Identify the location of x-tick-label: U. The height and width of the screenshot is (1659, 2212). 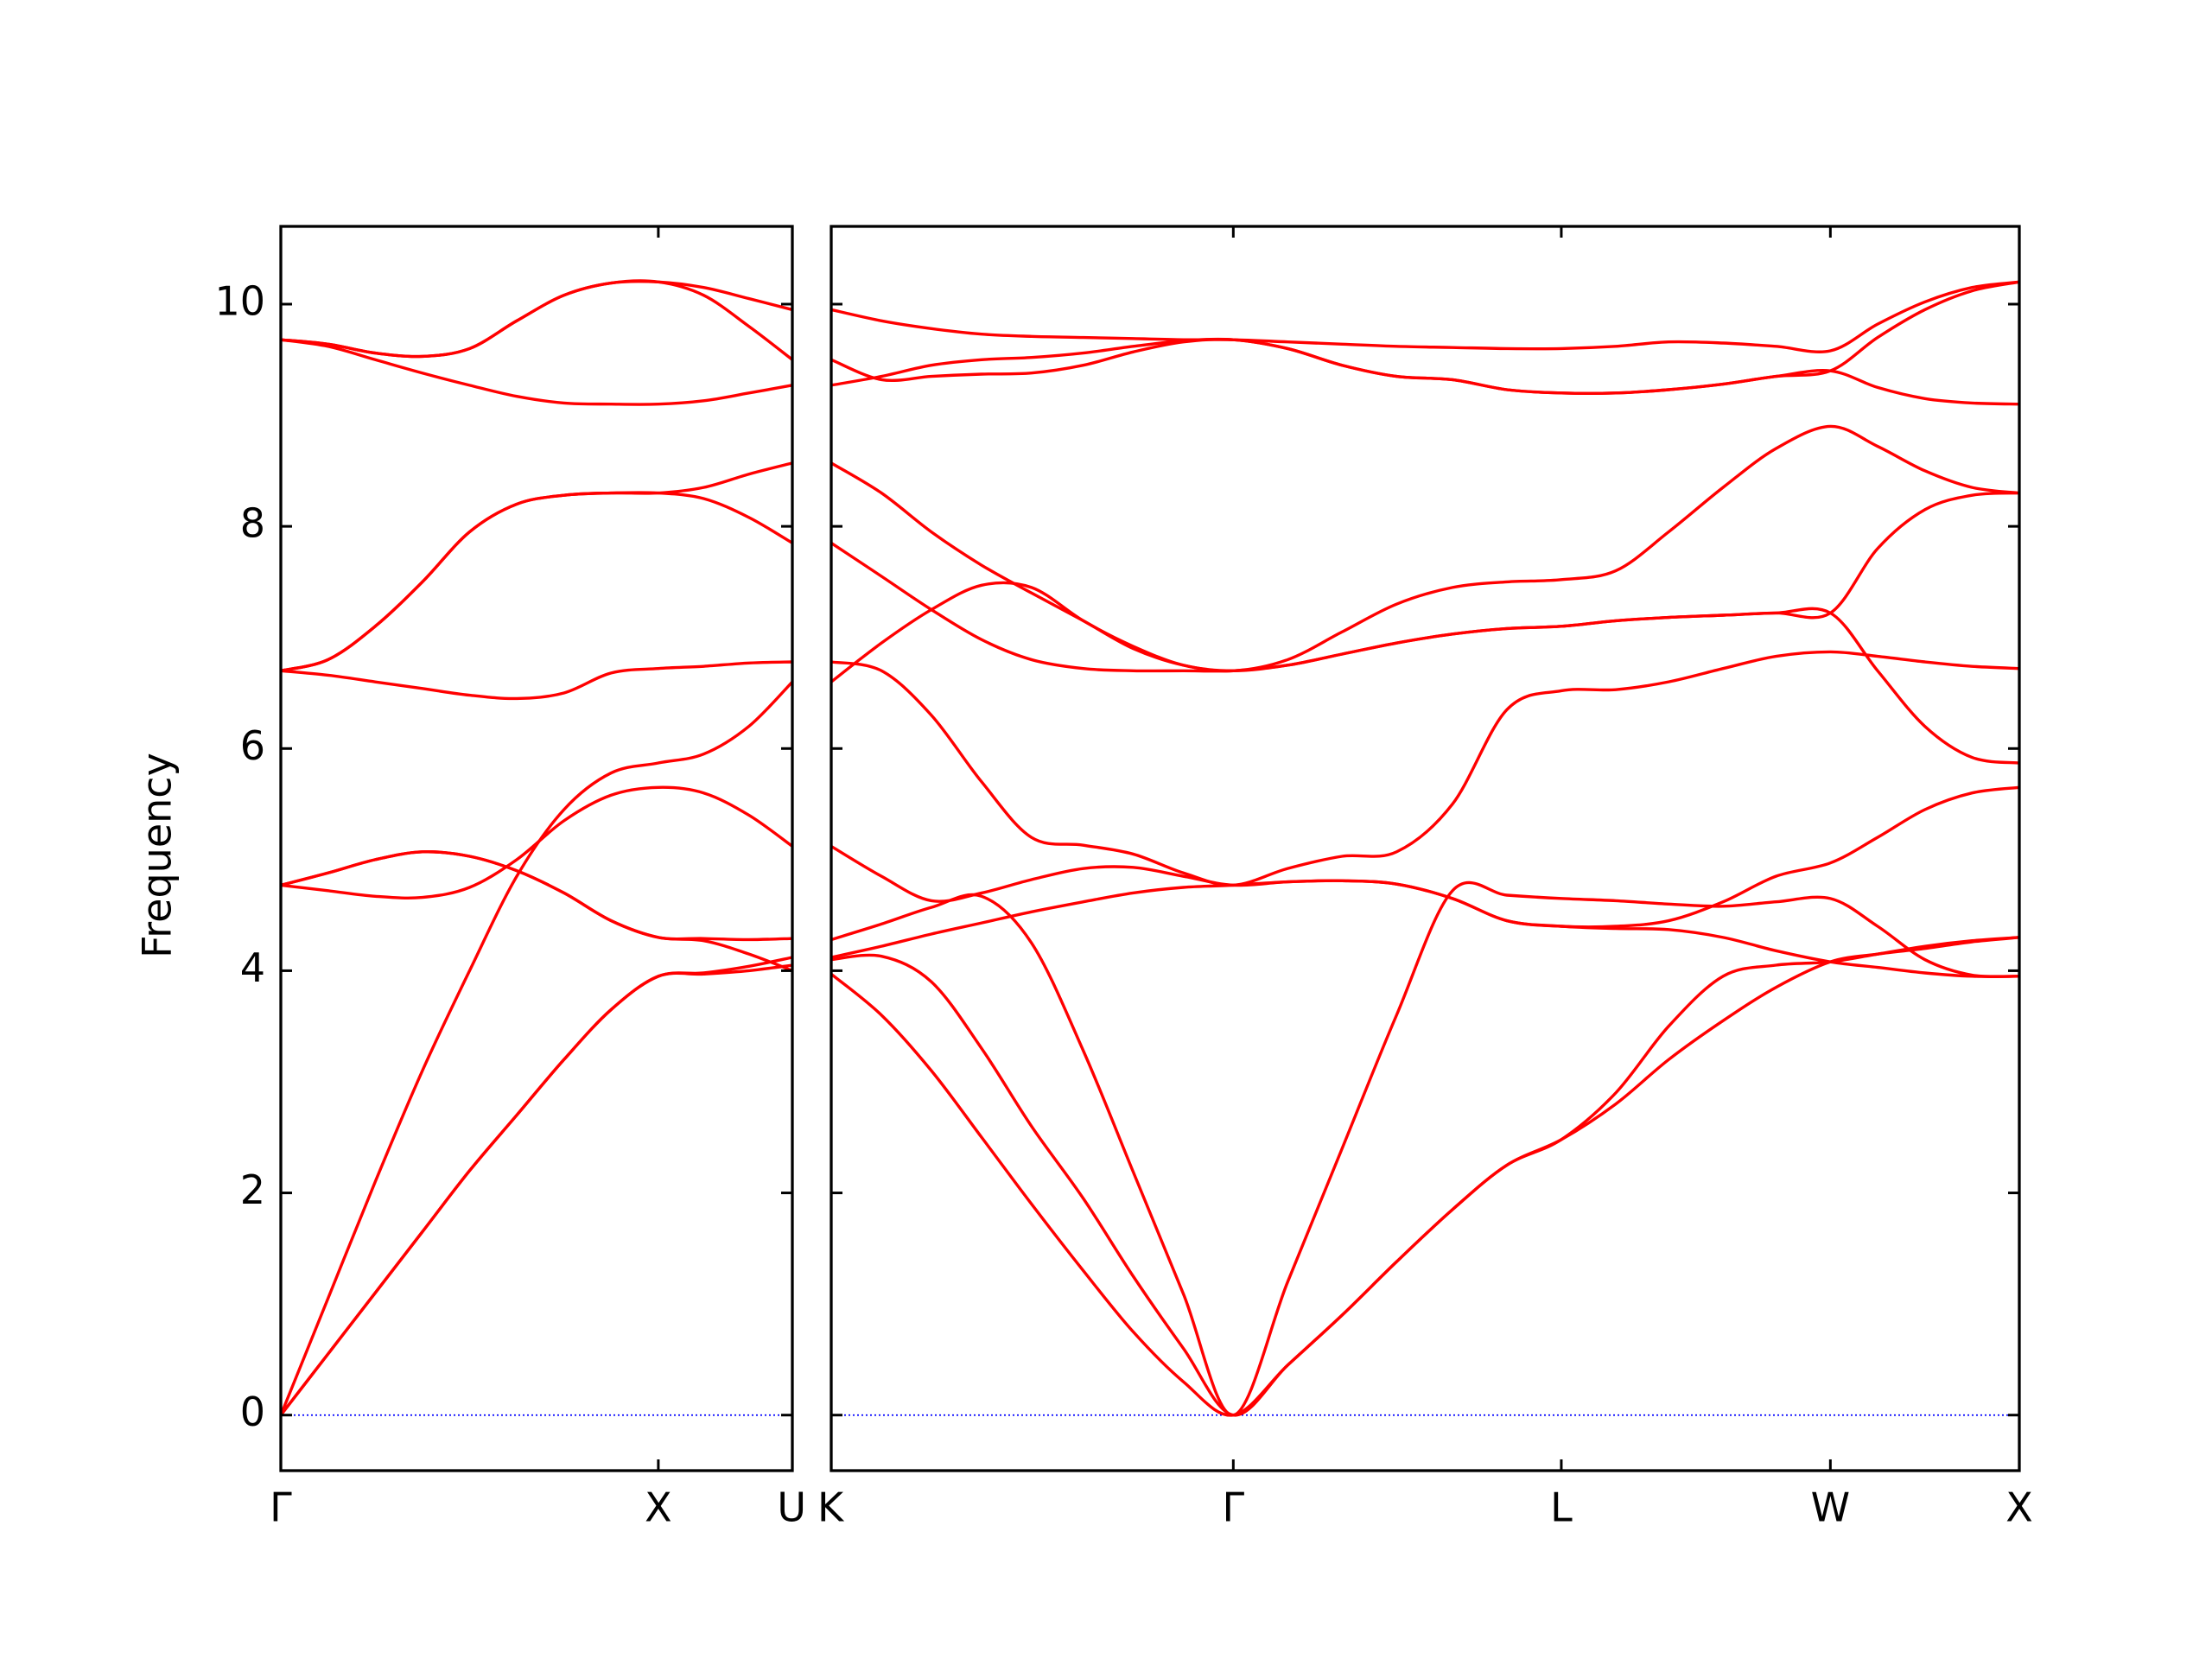
(791, 1507).